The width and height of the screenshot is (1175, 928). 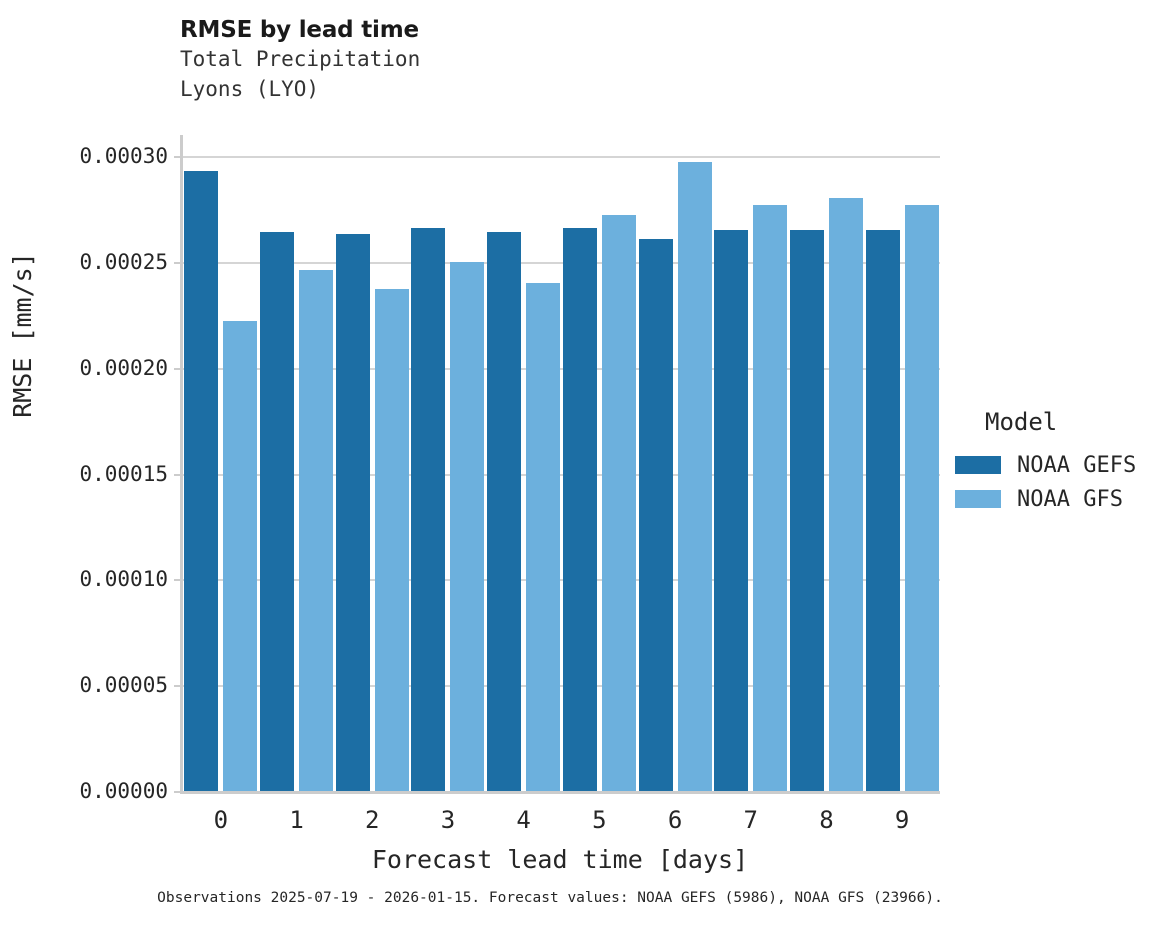 What do you see at coordinates (221, 820) in the screenshot?
I see `x-tick-label: 0` at bounding box center [221, 820].